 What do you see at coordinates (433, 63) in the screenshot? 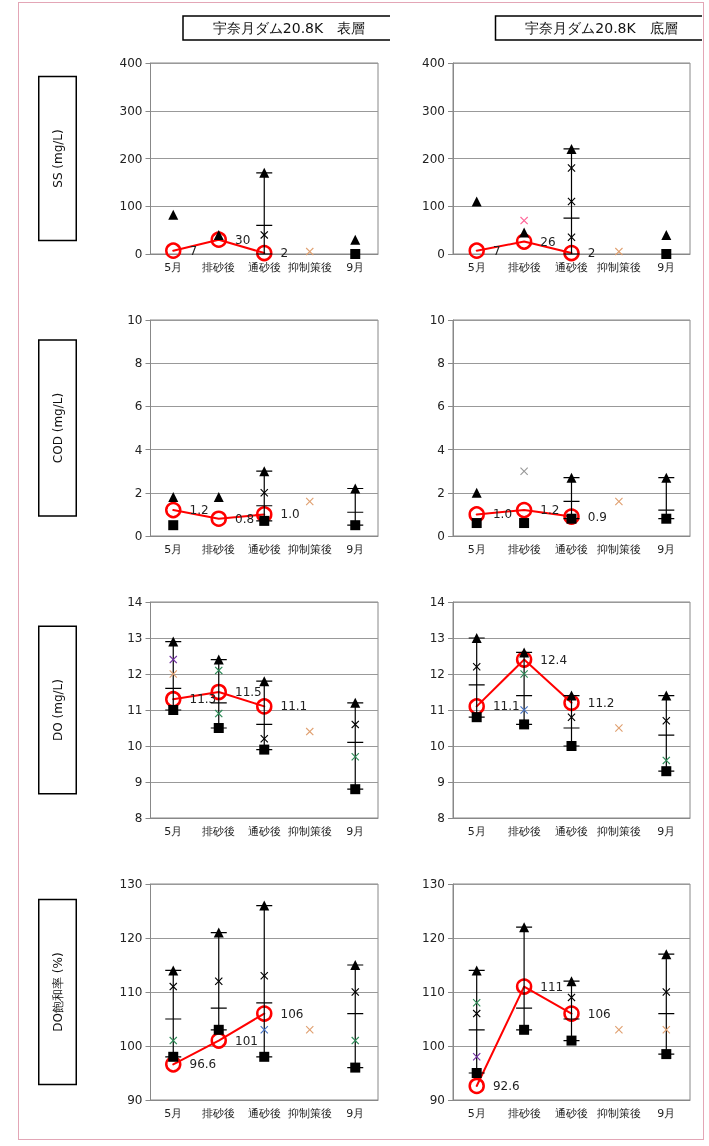
I see `y-tick-label: 400` at bounding box center [433, 63].